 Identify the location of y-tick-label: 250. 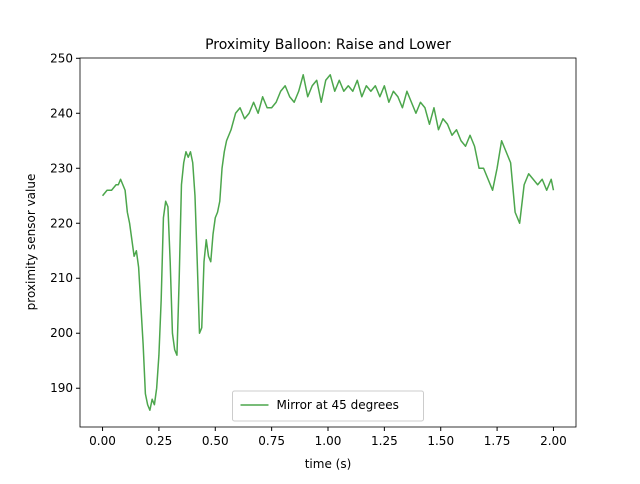
(61, 58).